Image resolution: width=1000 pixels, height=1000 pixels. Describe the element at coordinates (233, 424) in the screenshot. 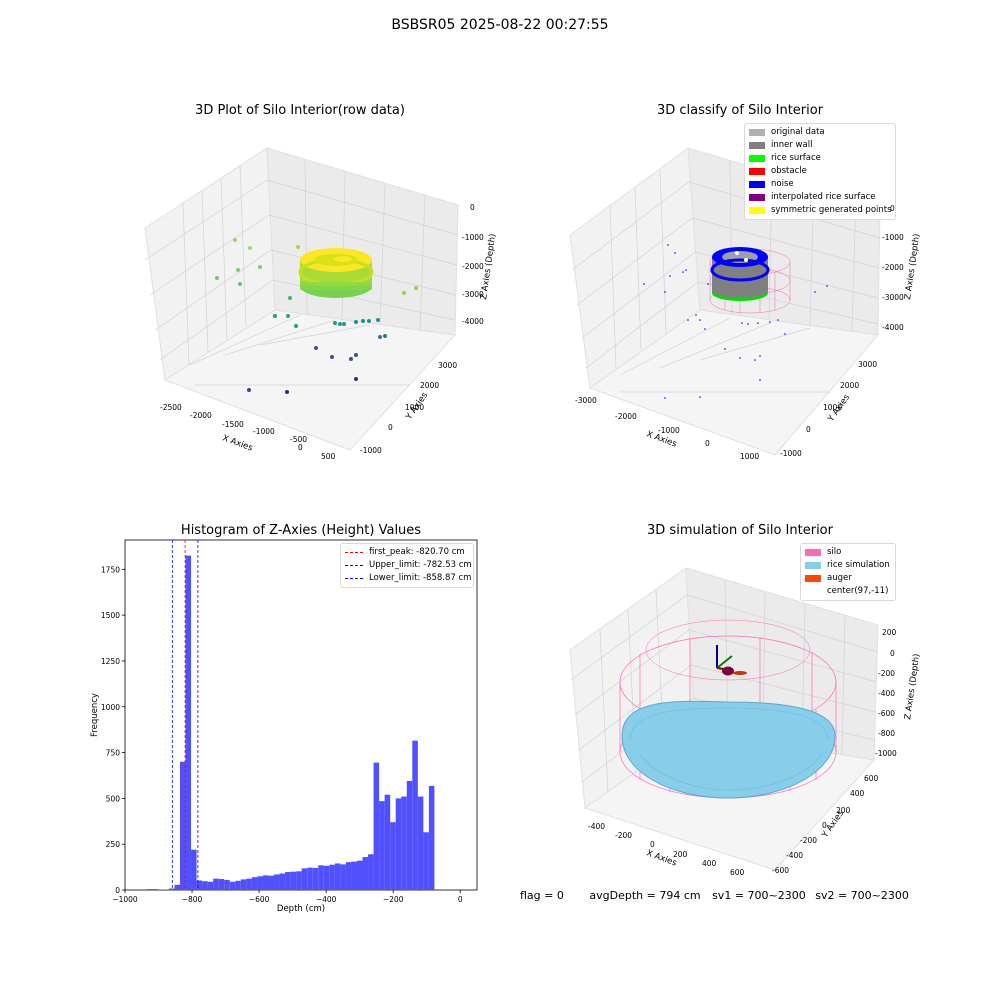

I see `plot1-xtick: -1500` at that location.